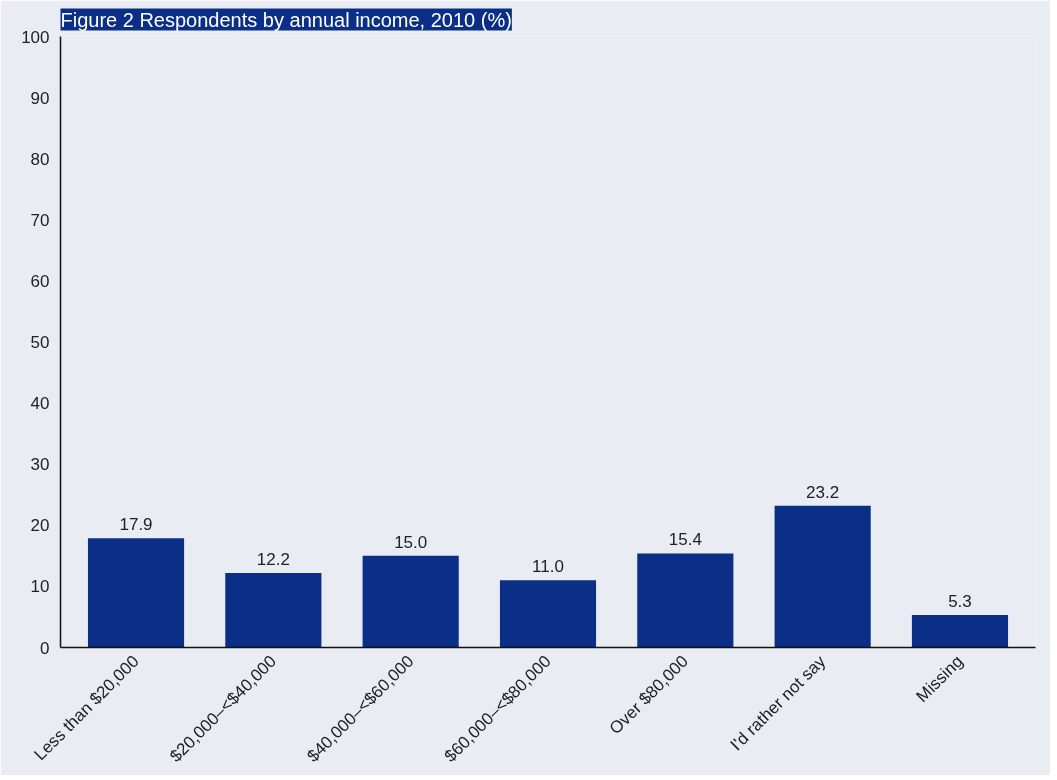 The image size is (1057, 780). Describe the element at coordinates (286, 19) in the screenshot. I see `chart-title: Figure 2 Respondents by annual income, 2010 (%)` at that location.